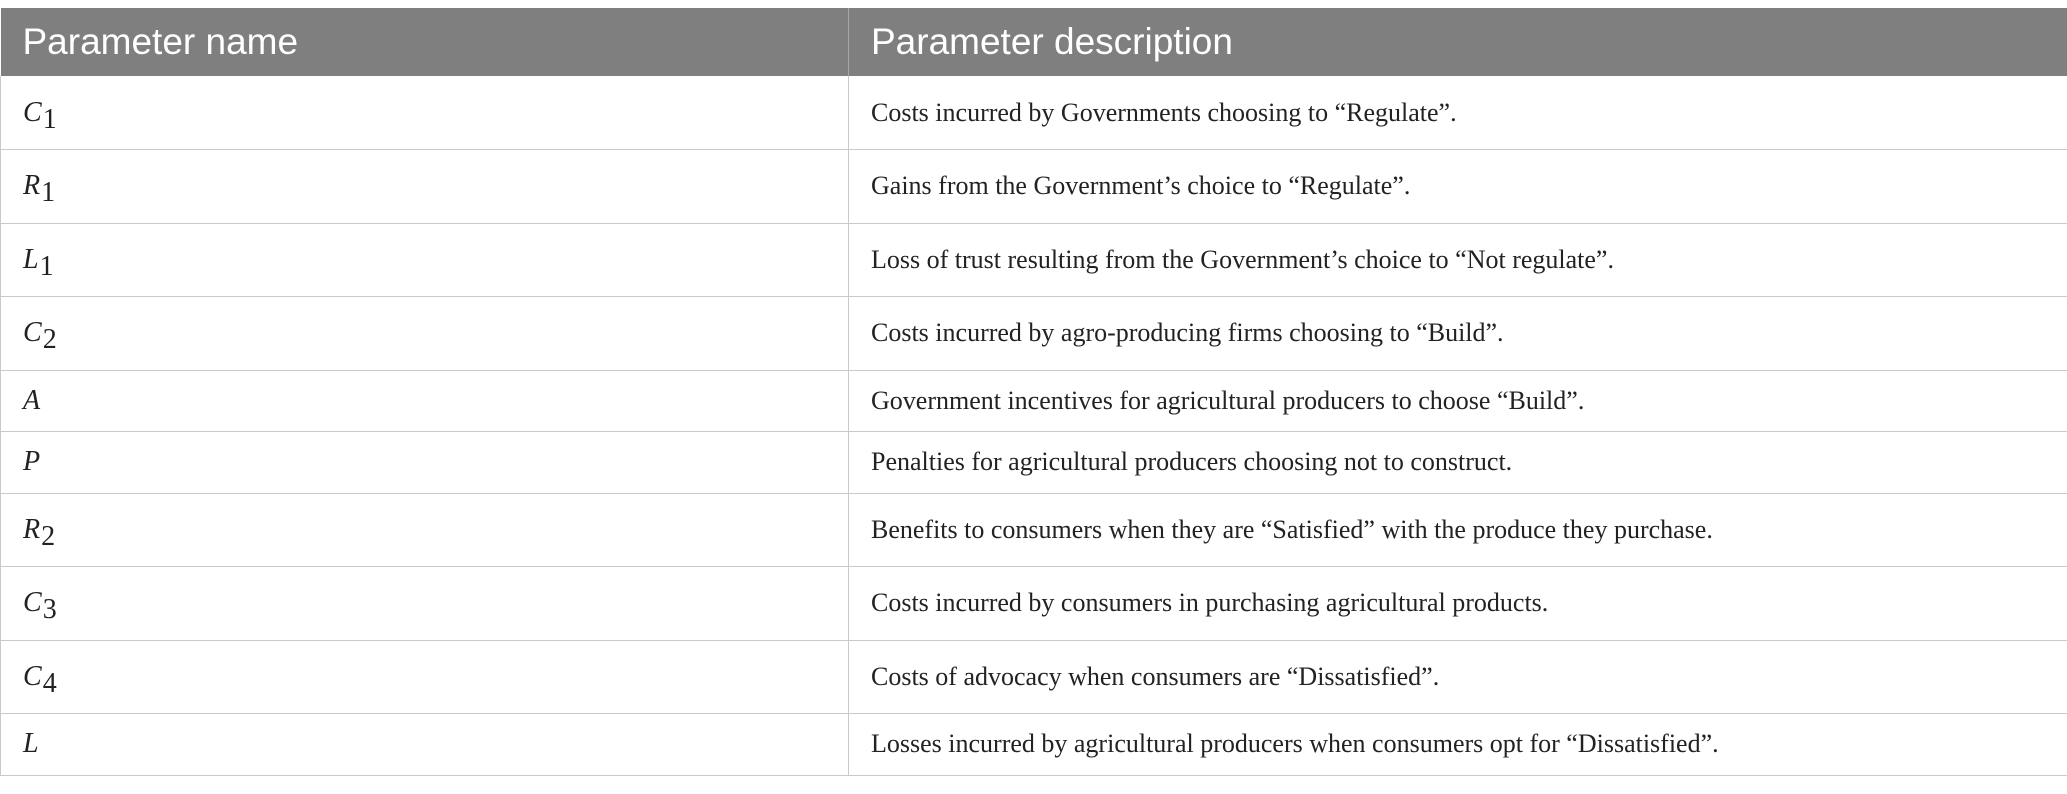 The width and height of the screenshot is (2067, 794). What do you see at coordinates (424, 677) in the screenshot?
I see `parameter-name-cell: C4` at bounding box center [424, 677].